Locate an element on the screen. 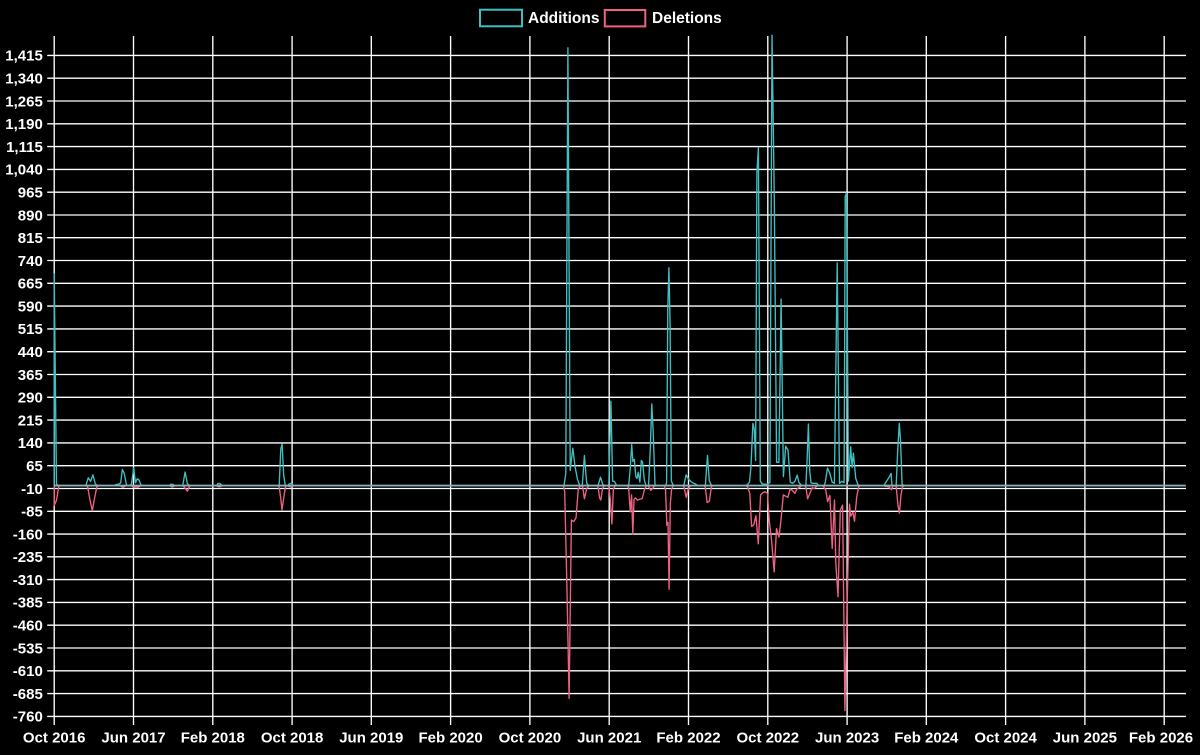 The height and width of the screenshot is (755, 1200). svg-text: 890 is located at coordinates (30, 215).